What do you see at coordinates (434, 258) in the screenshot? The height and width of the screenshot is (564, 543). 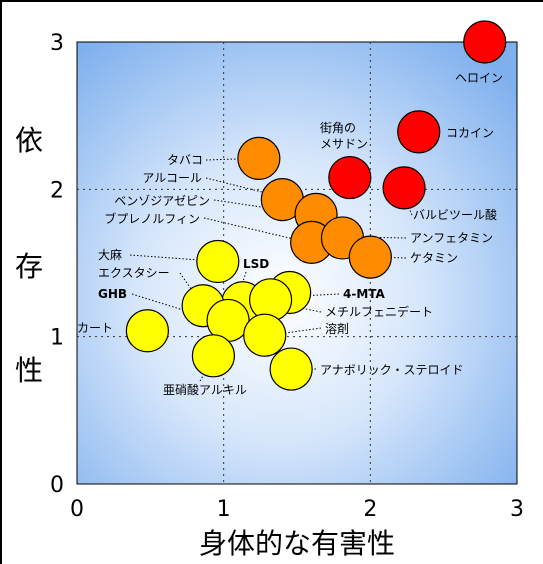 I see `point-label: ケタミン` at bounding box center [434, 258].